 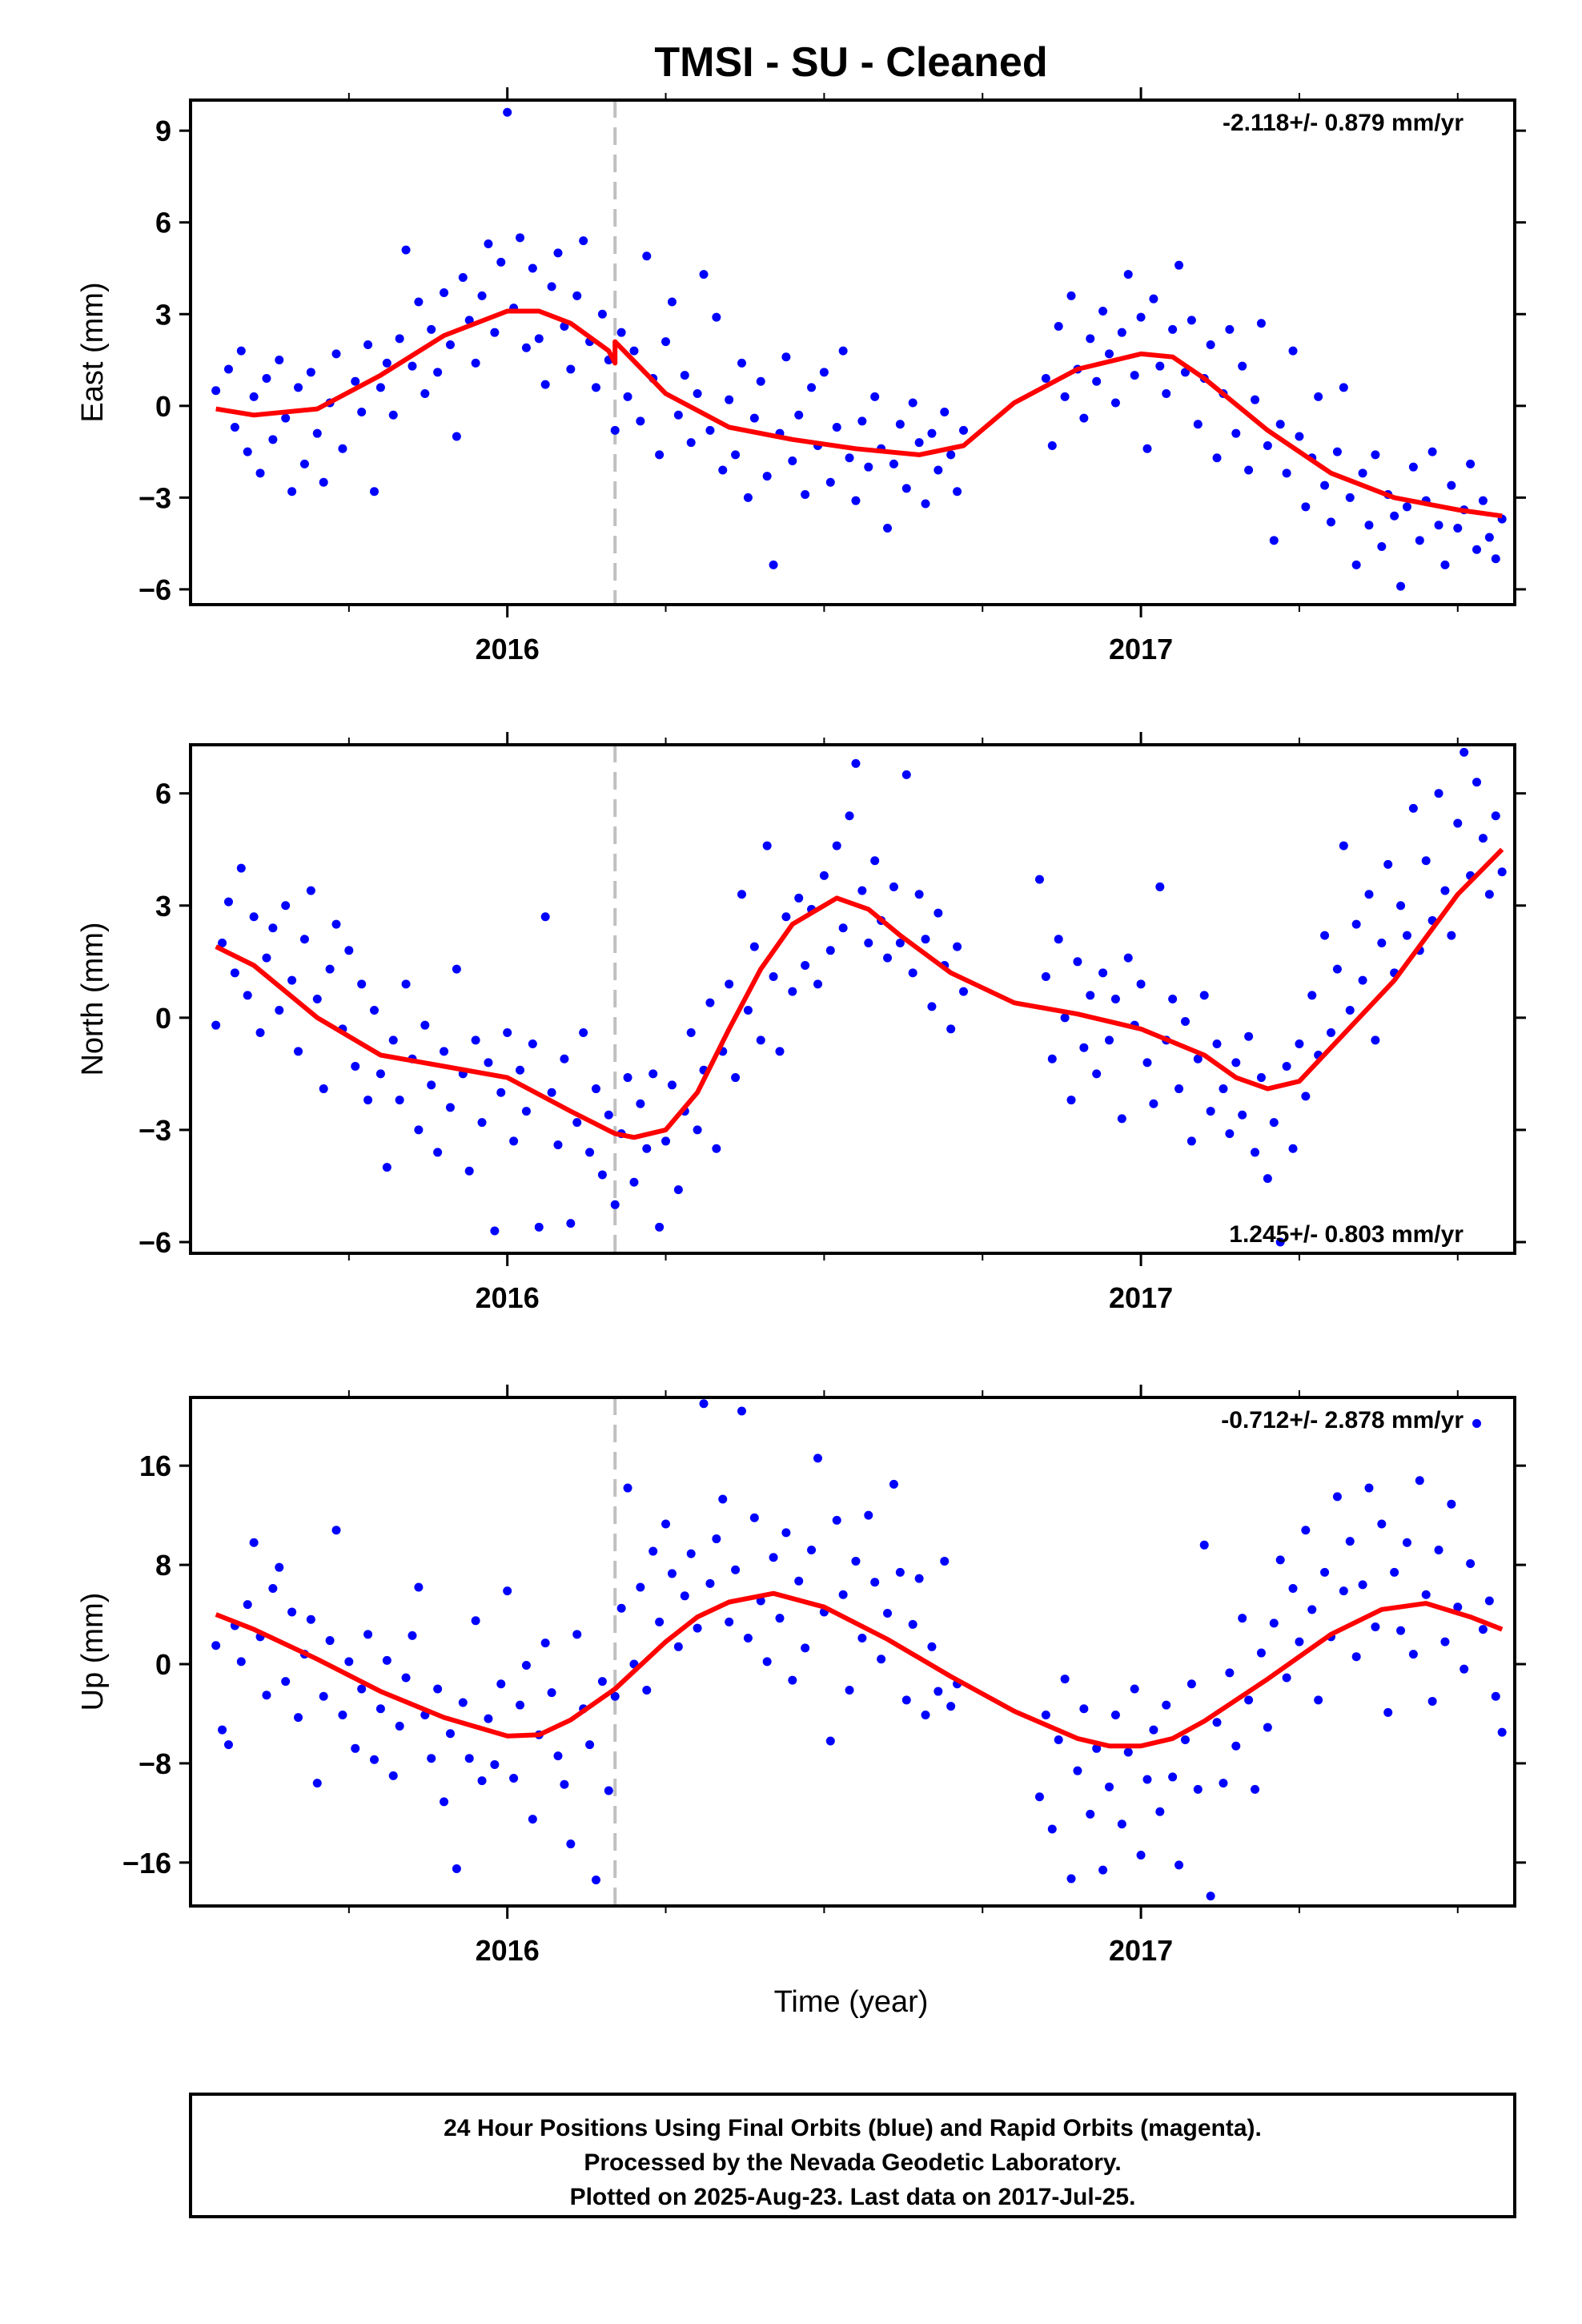 I want to click on y-tick-label: 3, so click(x=163, y=907).